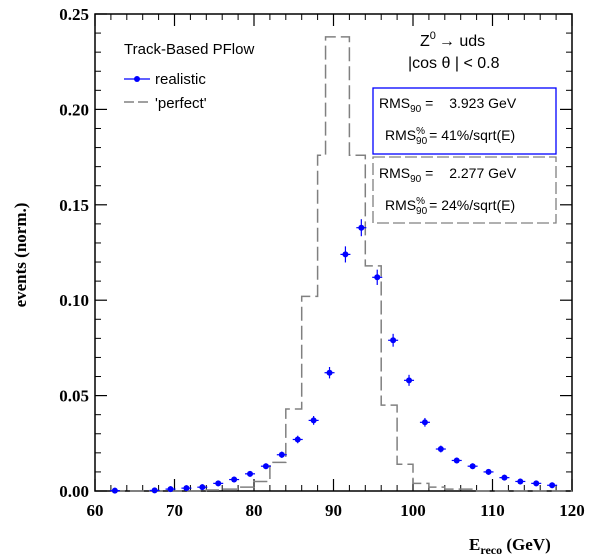  I want to click on y-tick-label: 0.25, so click(74, 14).